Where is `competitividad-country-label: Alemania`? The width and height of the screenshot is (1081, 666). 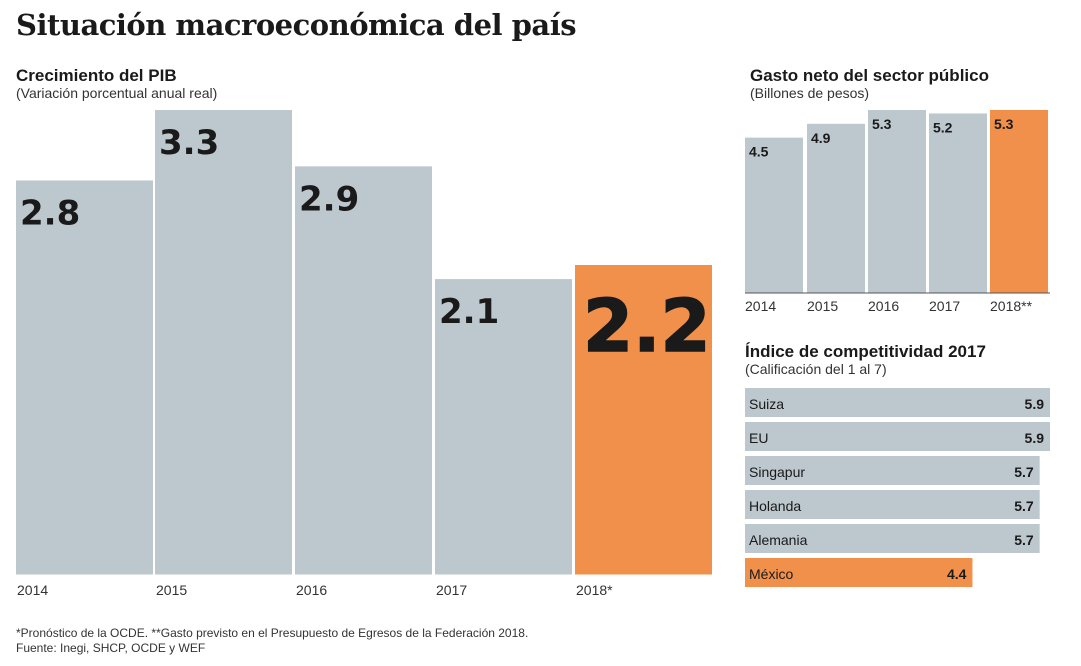
competitividad-country-label: Alemania is located at coordinates (778, 540).